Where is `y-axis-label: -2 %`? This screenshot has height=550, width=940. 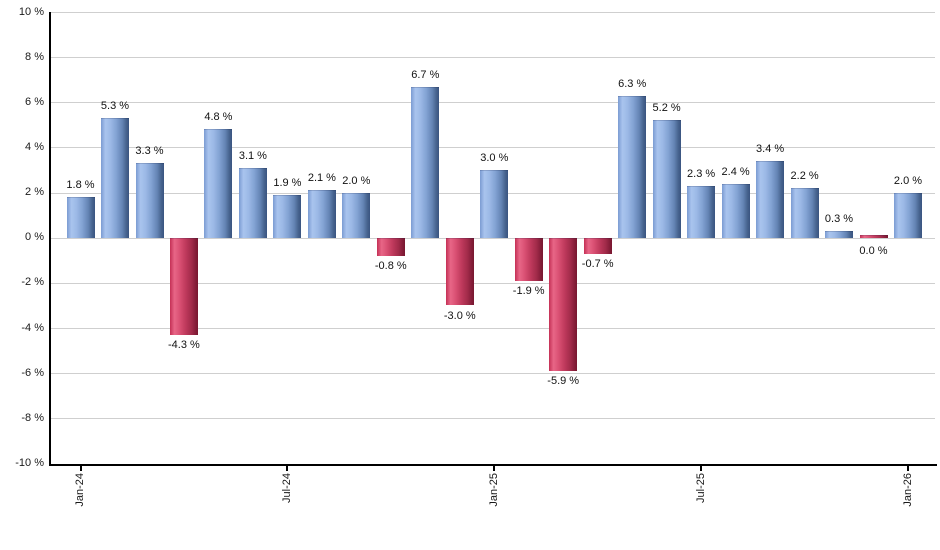
y-axis-label: -2 % is located at coordinates (32, 282).